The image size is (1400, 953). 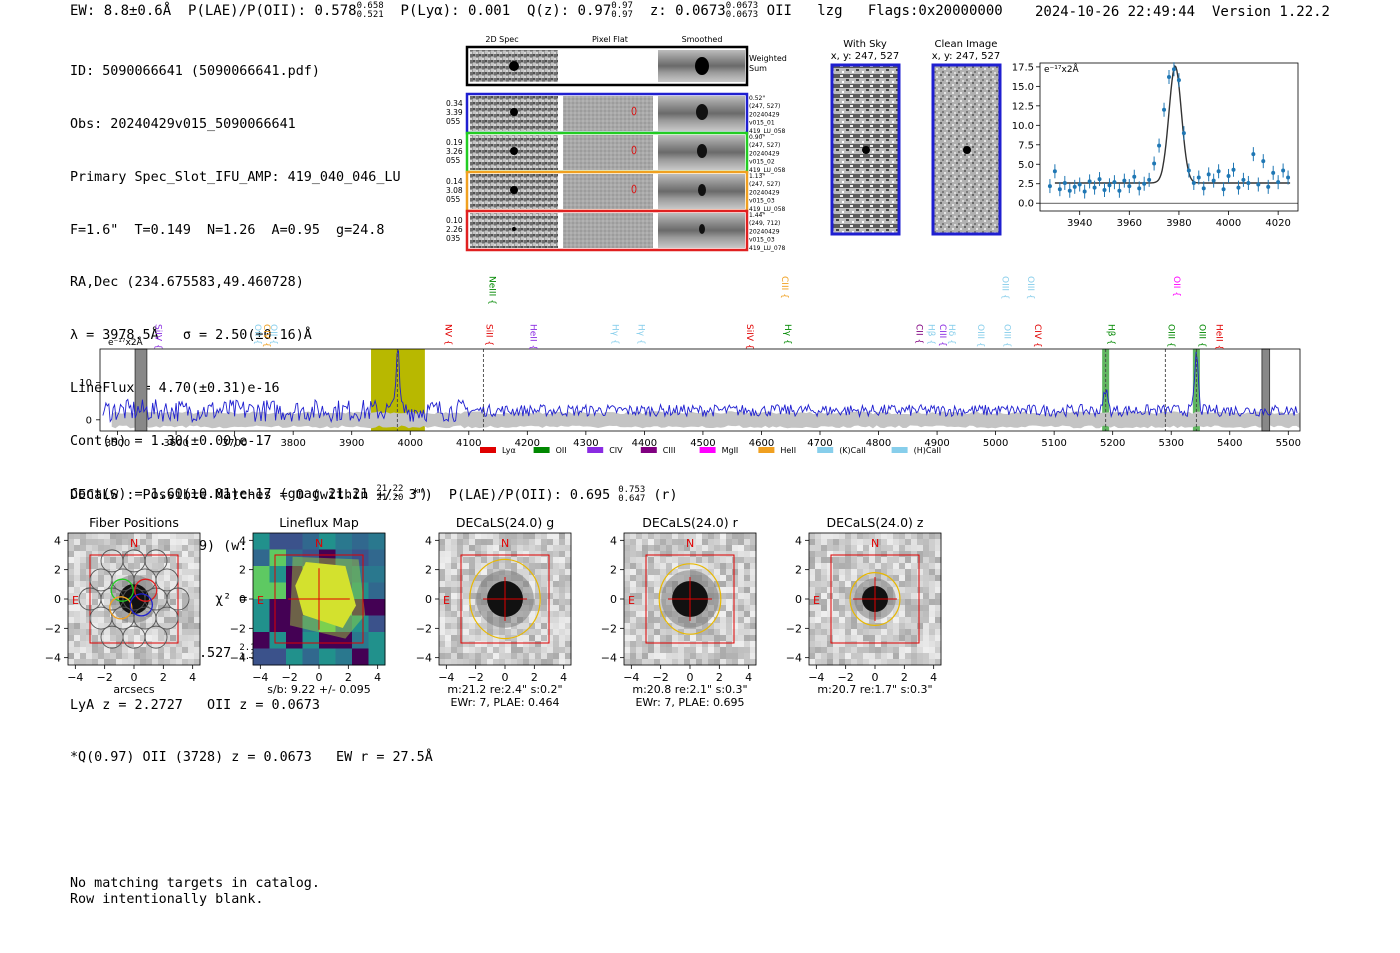 What do you see at coordinates (266, 336) in the screenshot?
I see `line-label: CIV {` at bounding box center [266, 336].